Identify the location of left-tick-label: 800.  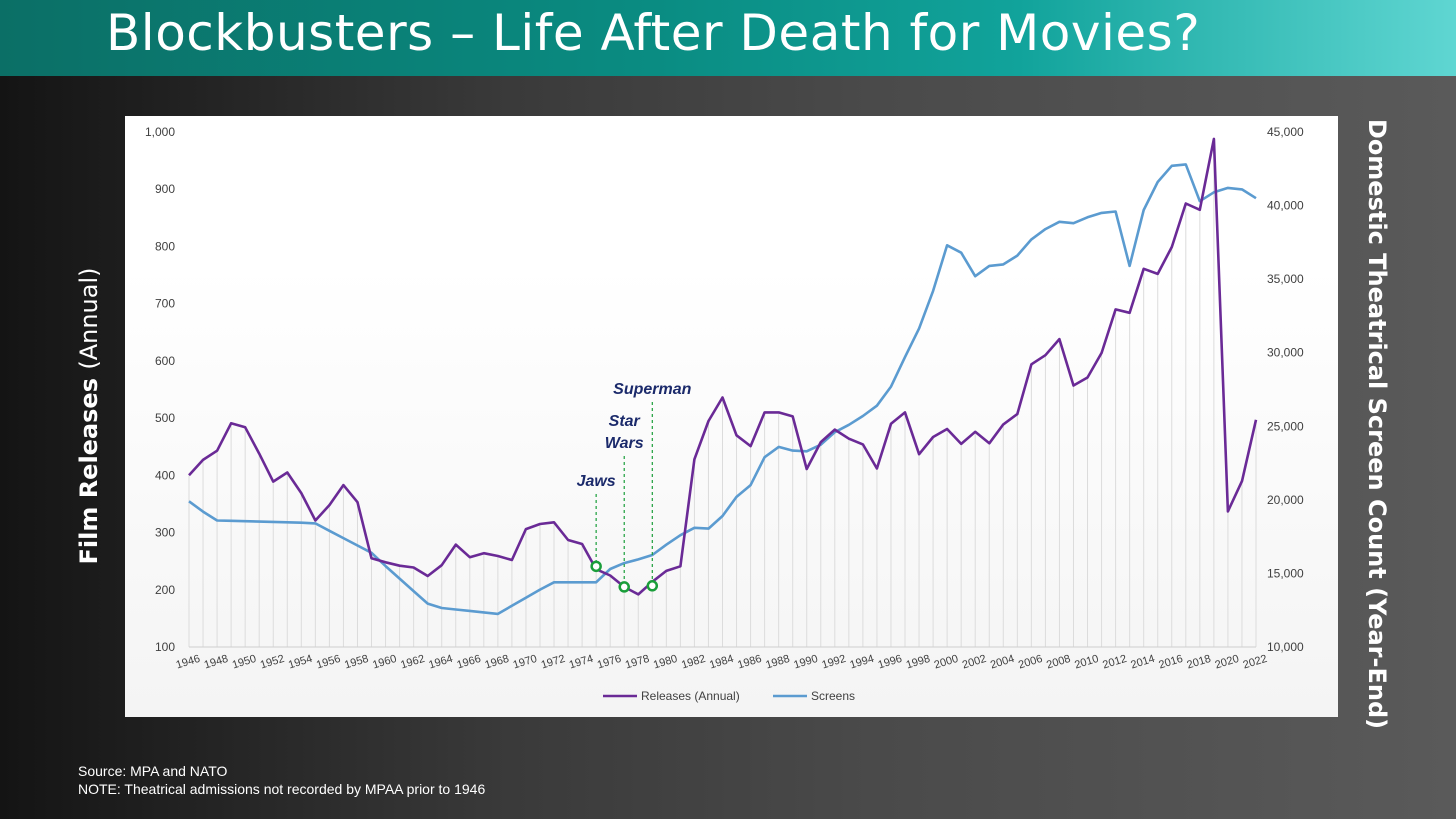
(165, 246).